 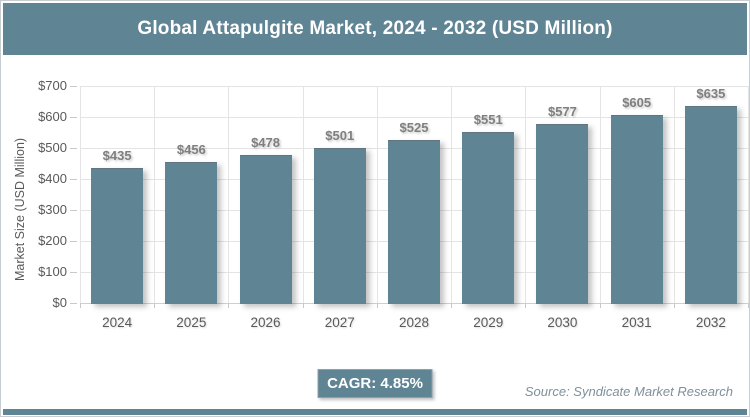 I want to click on y-tick-label: $600, so click(x=52, y=116).